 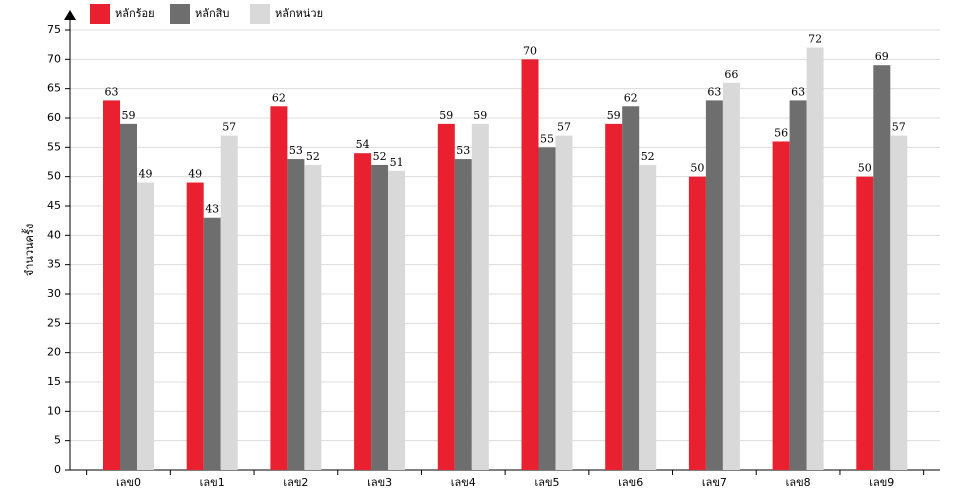 What do you see at coordinates (128, 482) in the screenshot?
I see `x-tick-label: เลข0` at bounding box center [128, 482].